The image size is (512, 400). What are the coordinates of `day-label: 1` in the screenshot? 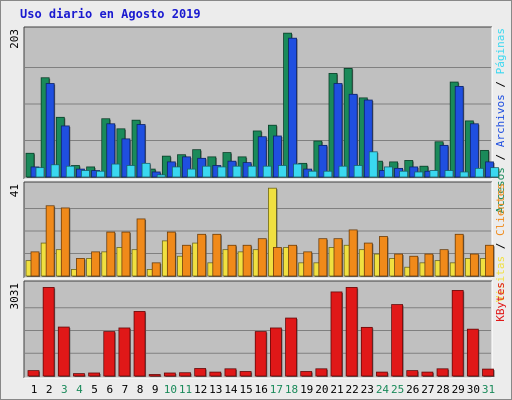 It's located at (34, 389).